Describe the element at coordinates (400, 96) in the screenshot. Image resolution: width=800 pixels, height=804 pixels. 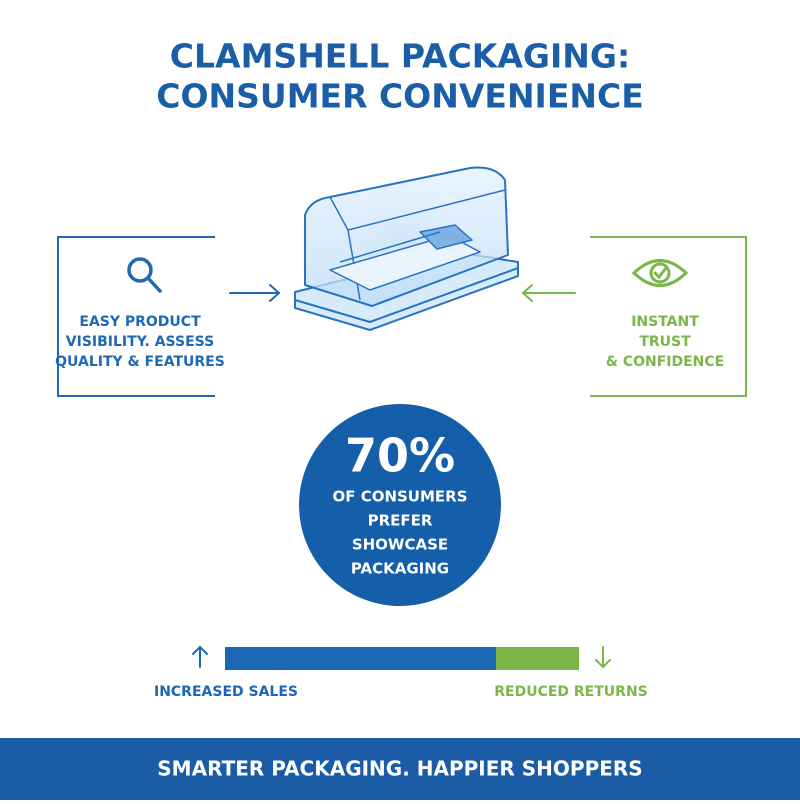
I see `title-line: CONSUMER CONVENIENCE` at that location.